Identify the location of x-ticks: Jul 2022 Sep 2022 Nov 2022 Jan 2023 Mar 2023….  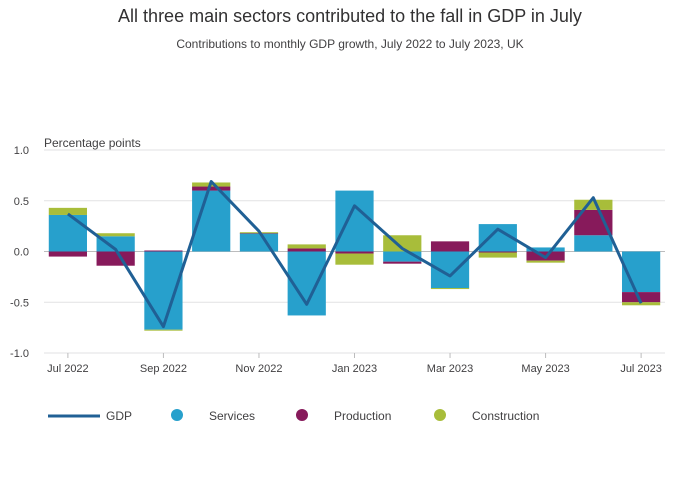
(354, 364).